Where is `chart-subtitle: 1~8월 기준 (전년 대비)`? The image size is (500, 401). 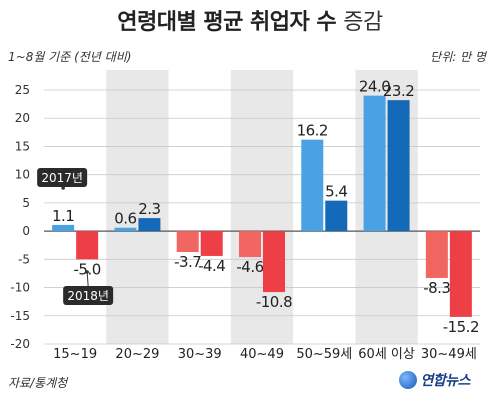 chart-subtitle: 1~8월 기준 (전년 대비) is located at coordinates (70, 57).